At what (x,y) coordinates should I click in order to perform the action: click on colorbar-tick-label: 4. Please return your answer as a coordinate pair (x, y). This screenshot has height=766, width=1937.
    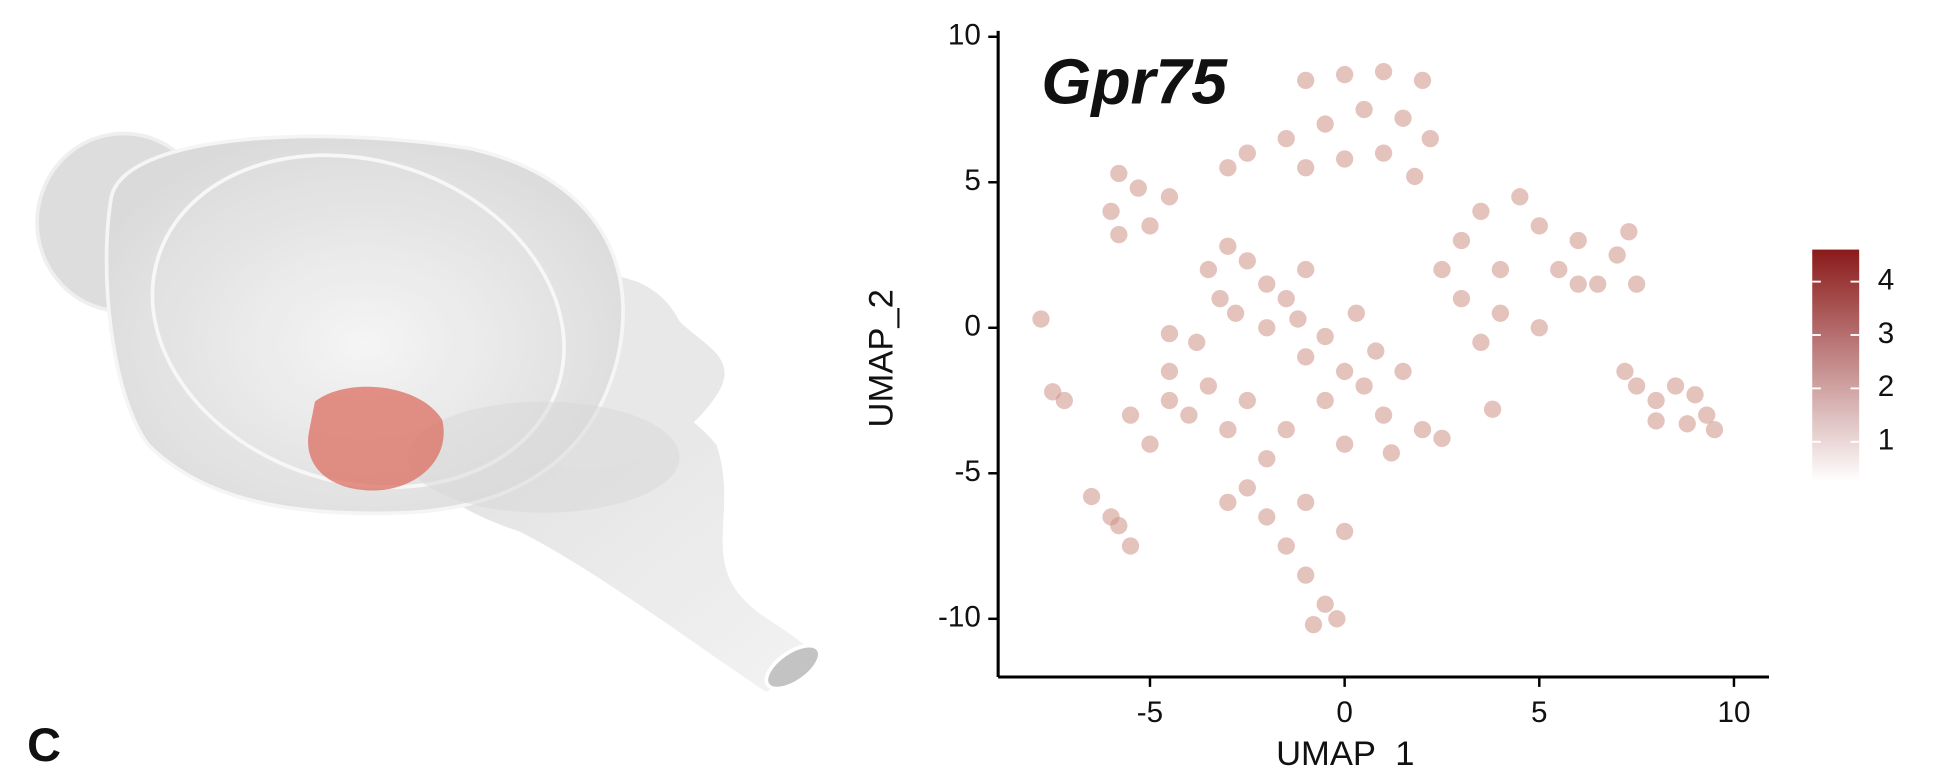
    Looking at the image, I should click on (1886, 279).